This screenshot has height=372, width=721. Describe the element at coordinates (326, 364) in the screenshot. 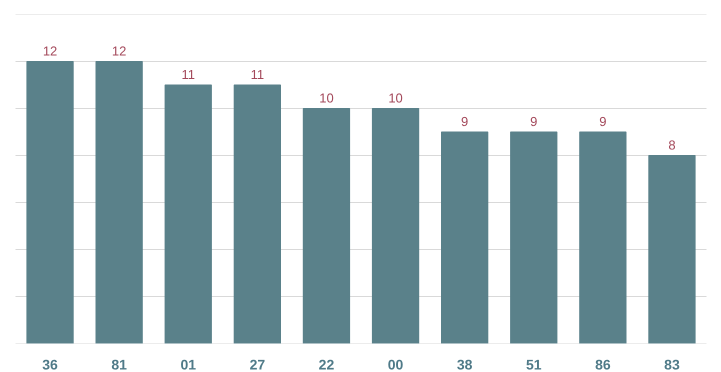

I see `x-tick-label: 22` at that location.